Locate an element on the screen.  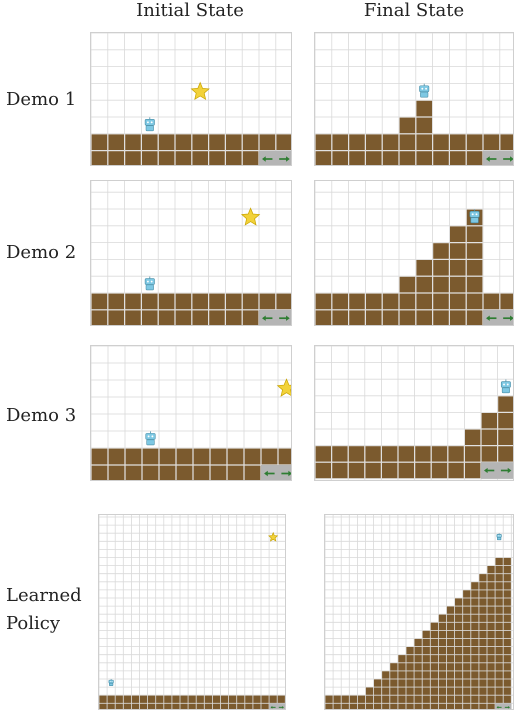
demo-3-final-panel is located at coordinates (414, 413).